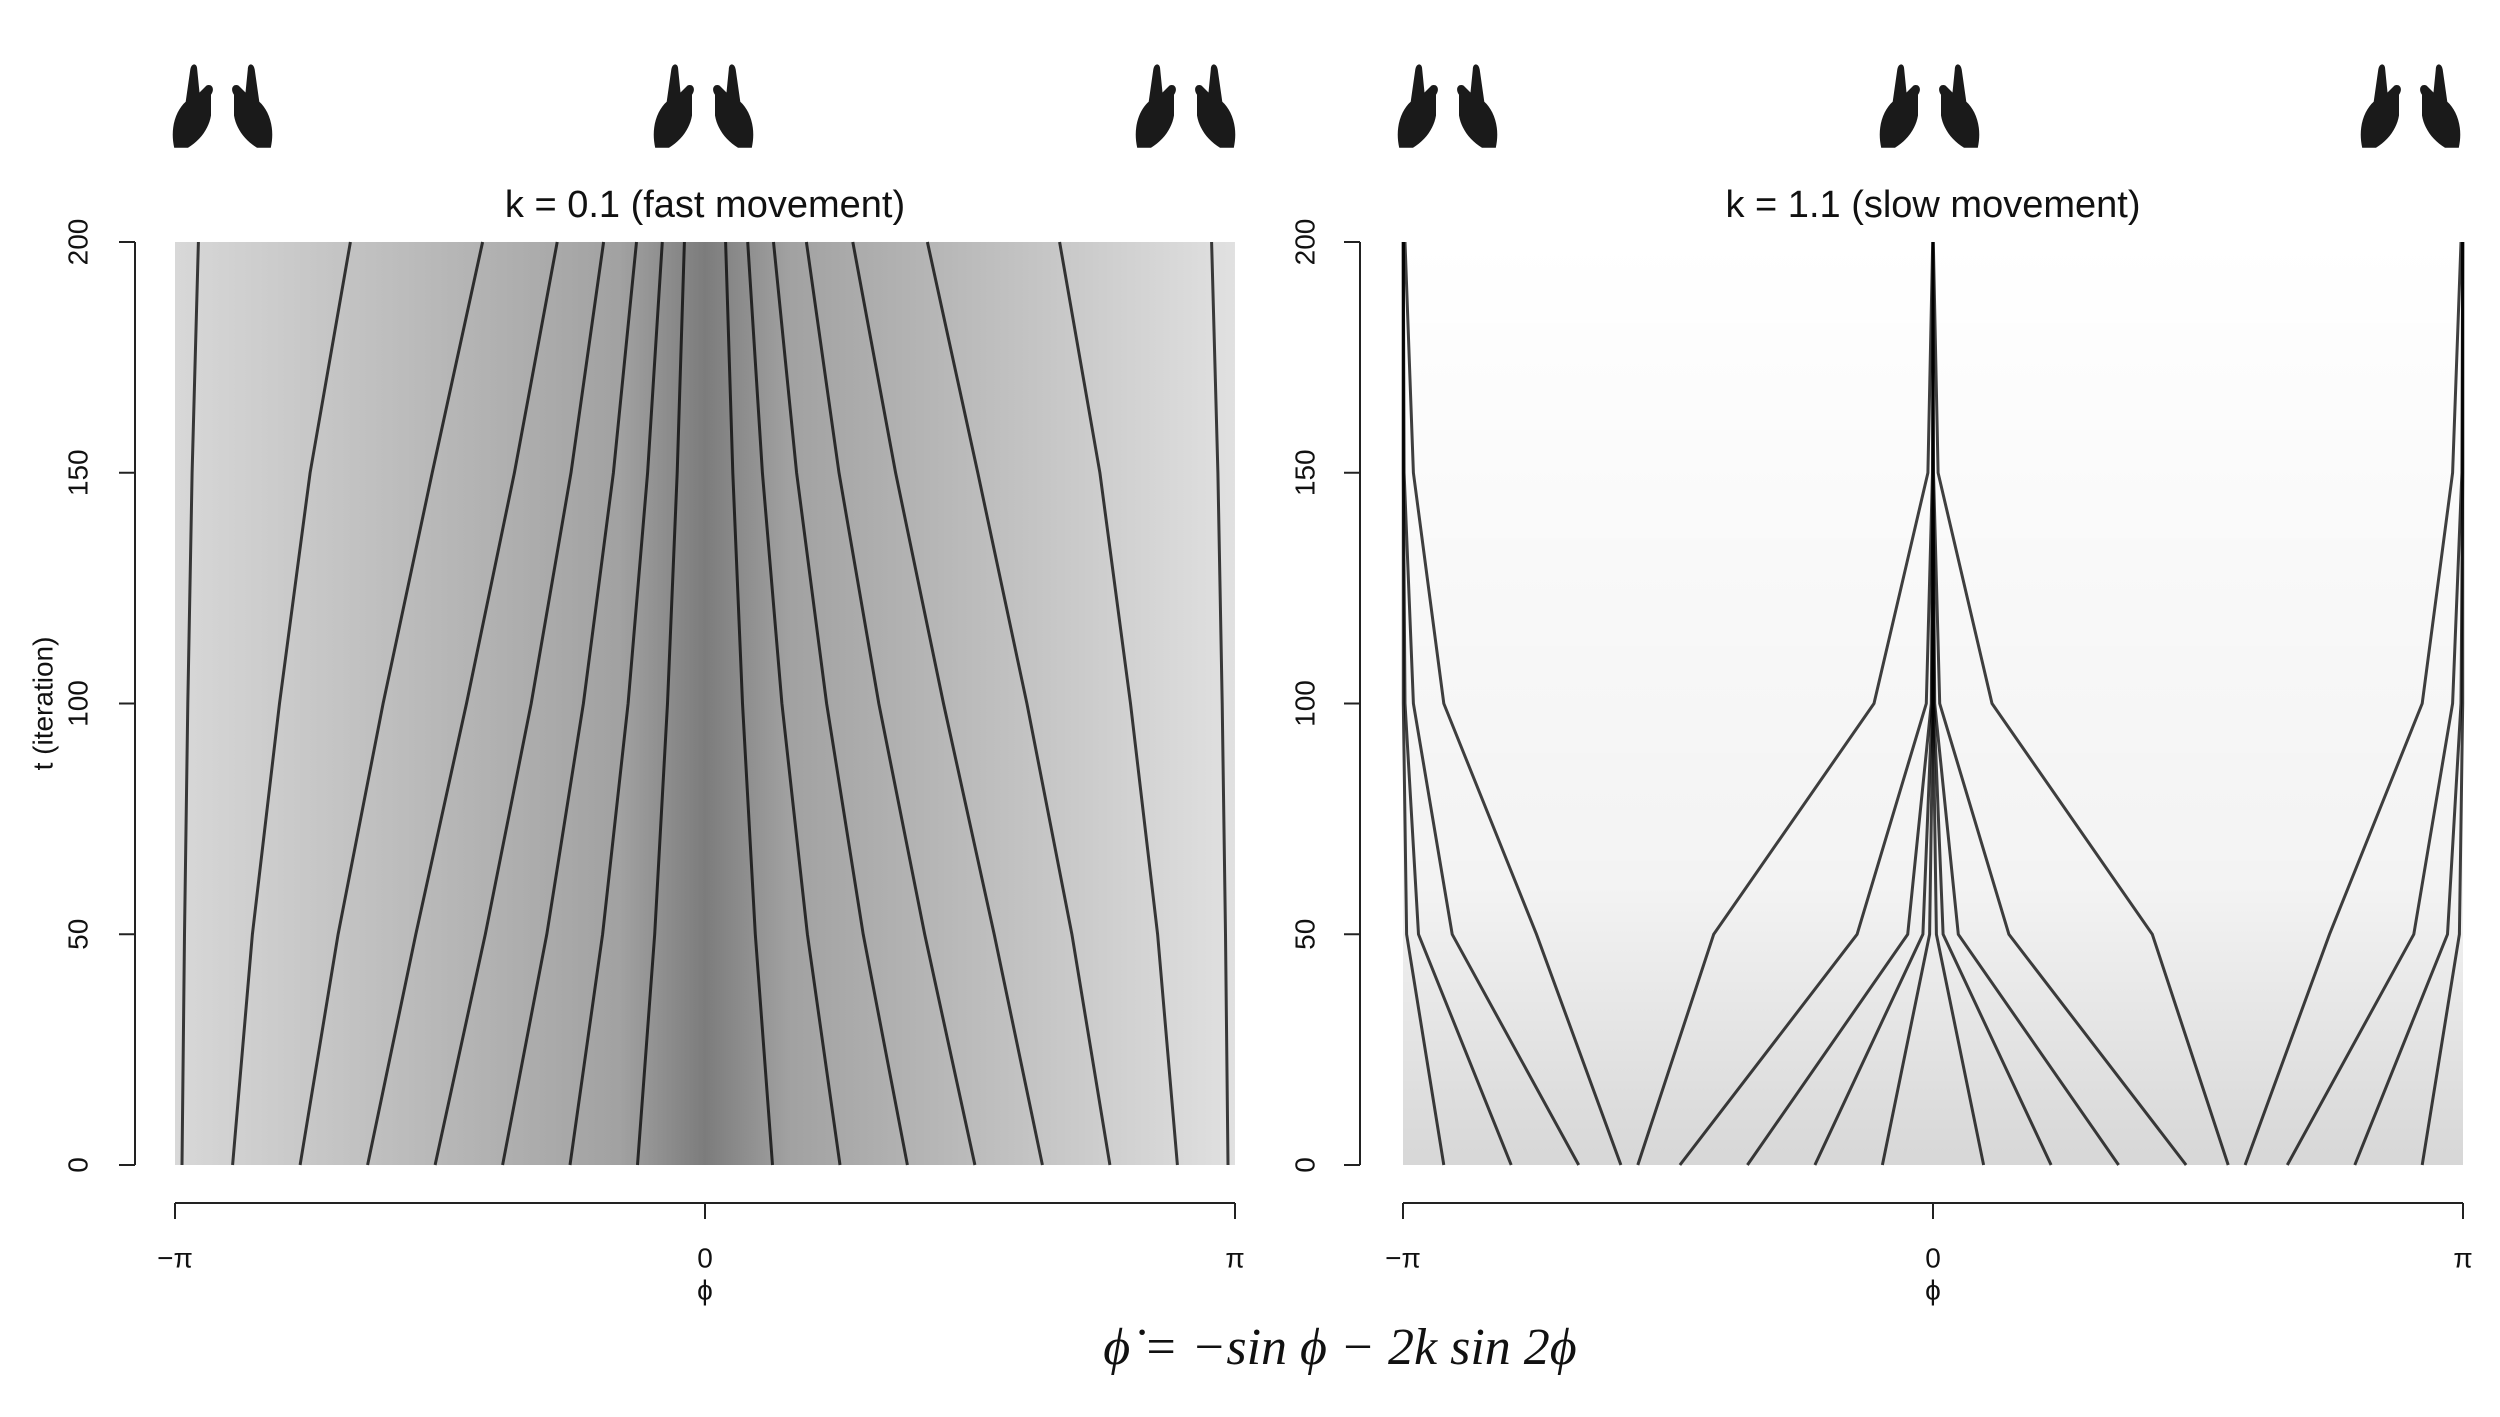  I want to click on hand-icons, so click(1316, 106).